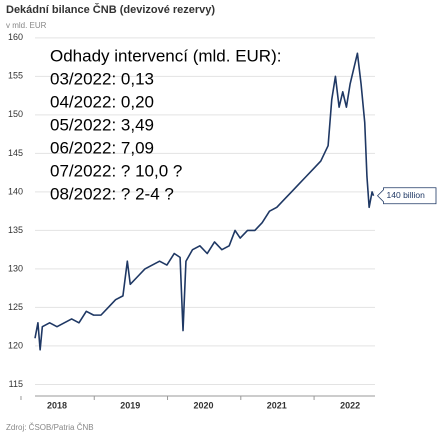  What do you see at coordinates (112, 193) in the screenshot?
I see `annotation: 08/2022: ? 2-4 ?` at bounding box center [112, 193].